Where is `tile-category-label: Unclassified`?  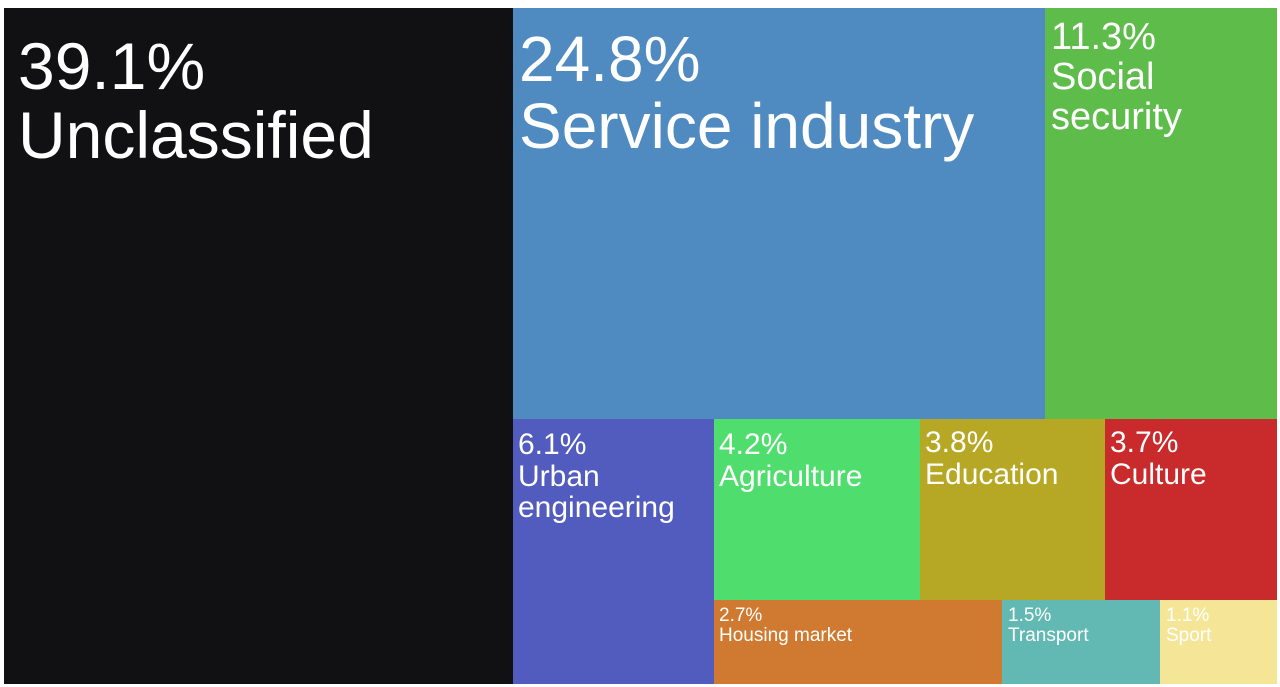
tile-category-label: Unclassified is located at coordinates (196, 135).